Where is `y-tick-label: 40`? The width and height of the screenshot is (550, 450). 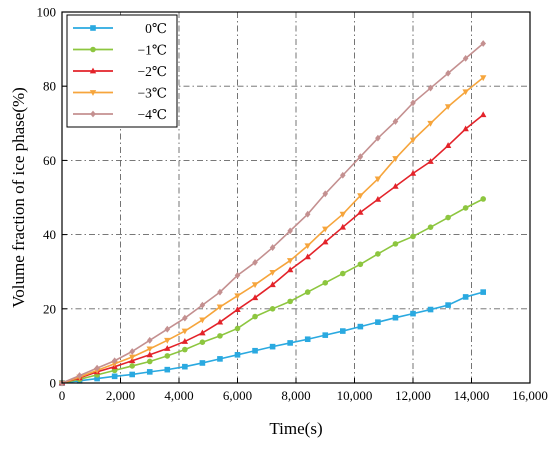
y-tick-label: 40 is located at coordinates (49, 234).